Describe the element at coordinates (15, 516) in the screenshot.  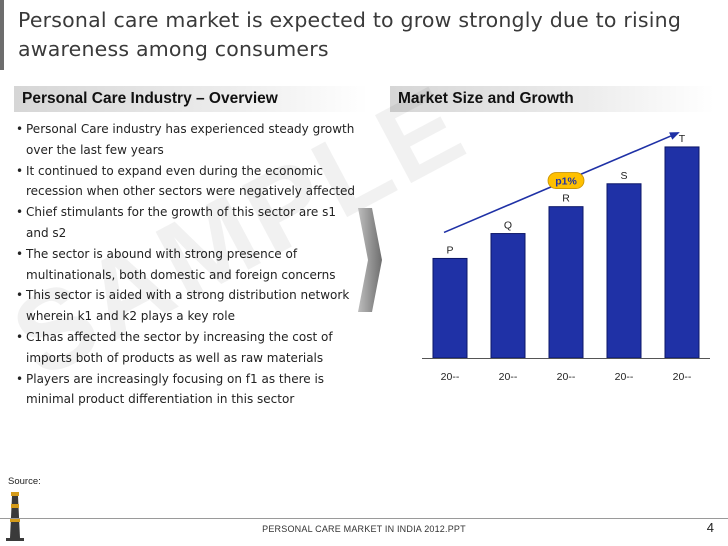
I see `lighthouse-logo-icon` at that location.